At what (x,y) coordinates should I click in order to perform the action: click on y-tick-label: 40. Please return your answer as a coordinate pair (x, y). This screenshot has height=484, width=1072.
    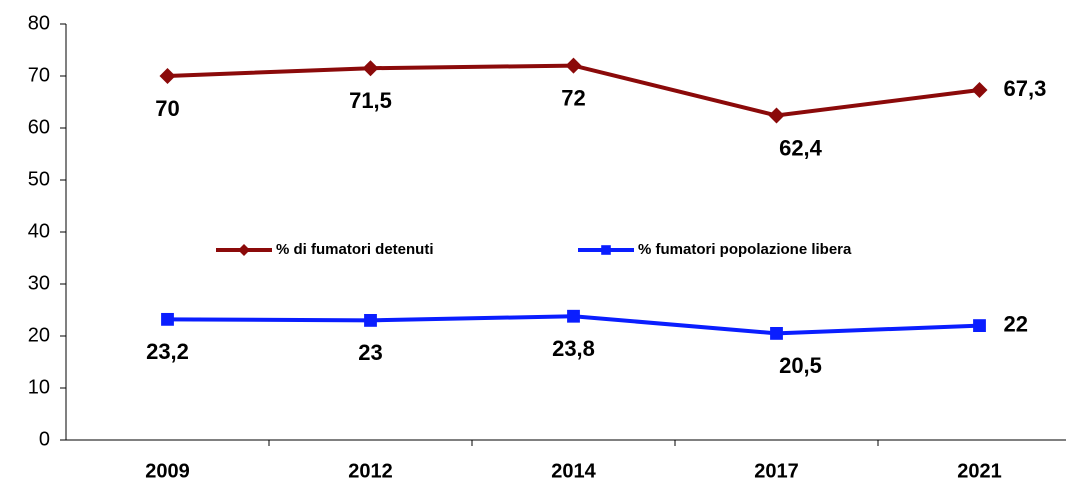
    Looking at the image, I should click on (39, 231).